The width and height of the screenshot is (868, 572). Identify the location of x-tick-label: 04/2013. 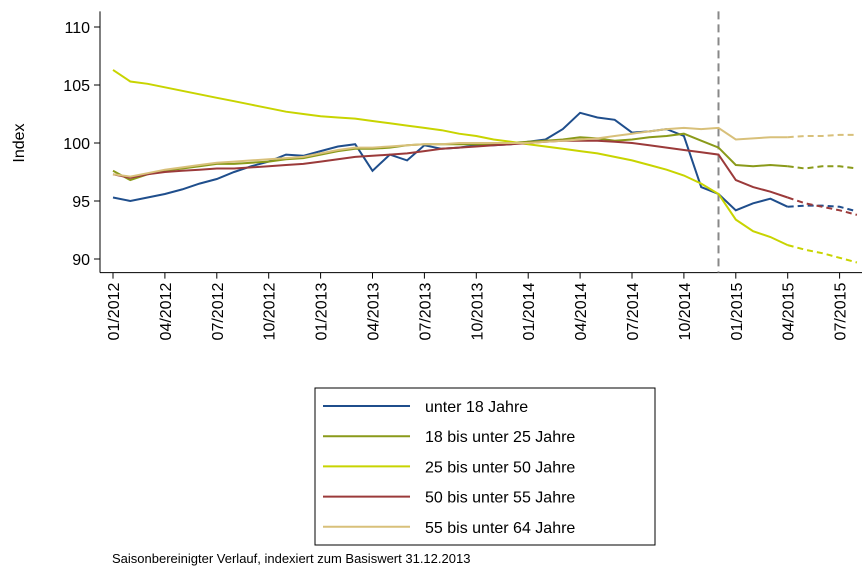
(374, 312).